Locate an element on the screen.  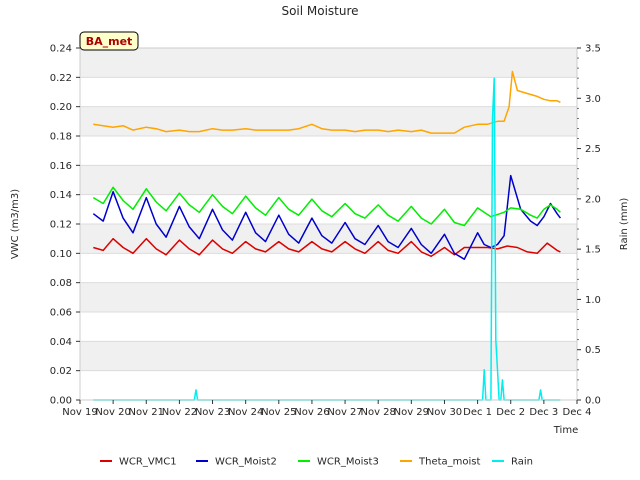
x-tick-label: Nov 19 is located at coordinates (79, 412).